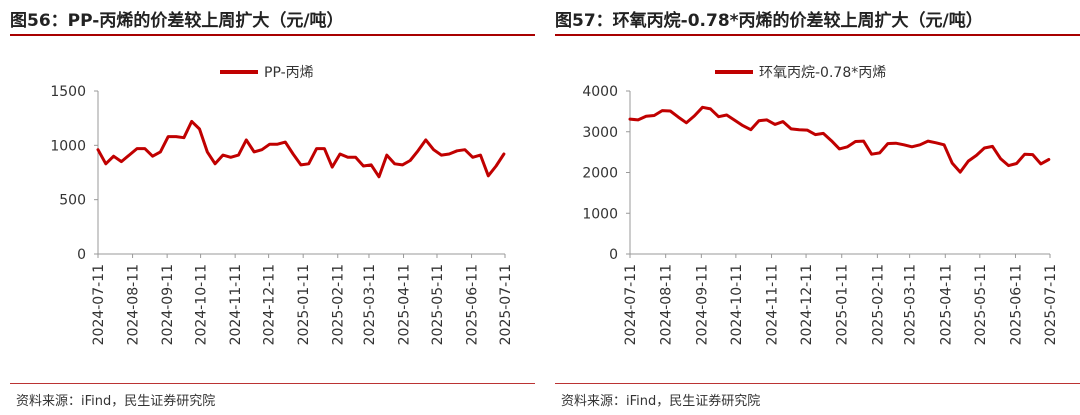 This screenshot has width=1080, height=415. I want to click on y-tick-label: 1500, so click(68, 92).